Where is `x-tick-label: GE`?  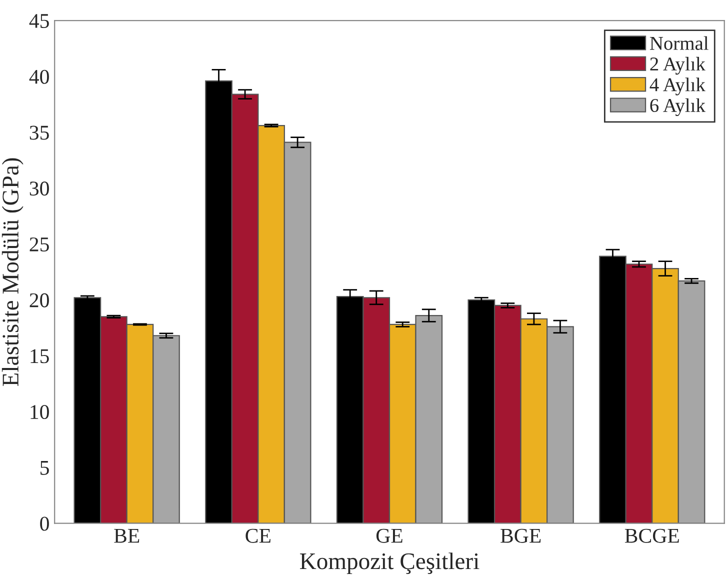
x-tick-label: GE is located at coordinates (389, 535).